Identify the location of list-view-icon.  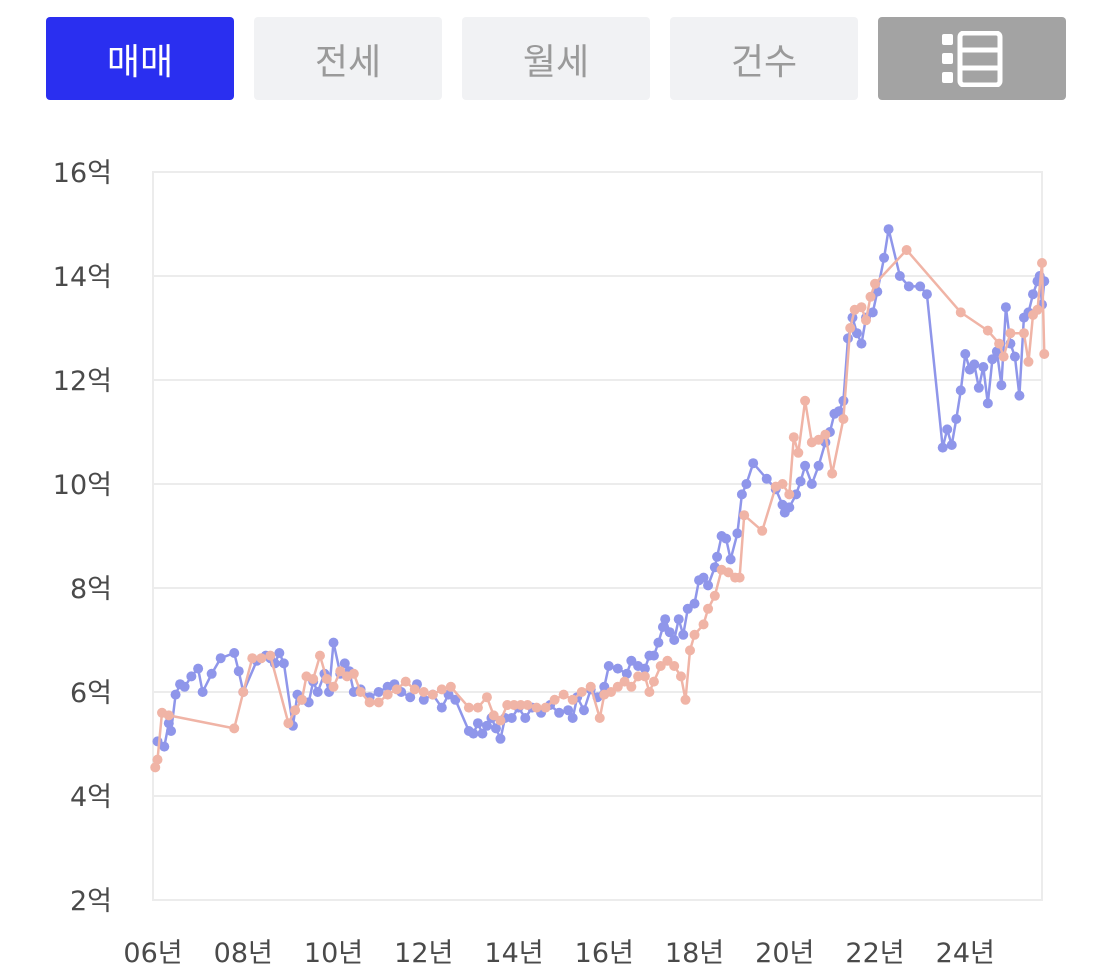
(972, 58).